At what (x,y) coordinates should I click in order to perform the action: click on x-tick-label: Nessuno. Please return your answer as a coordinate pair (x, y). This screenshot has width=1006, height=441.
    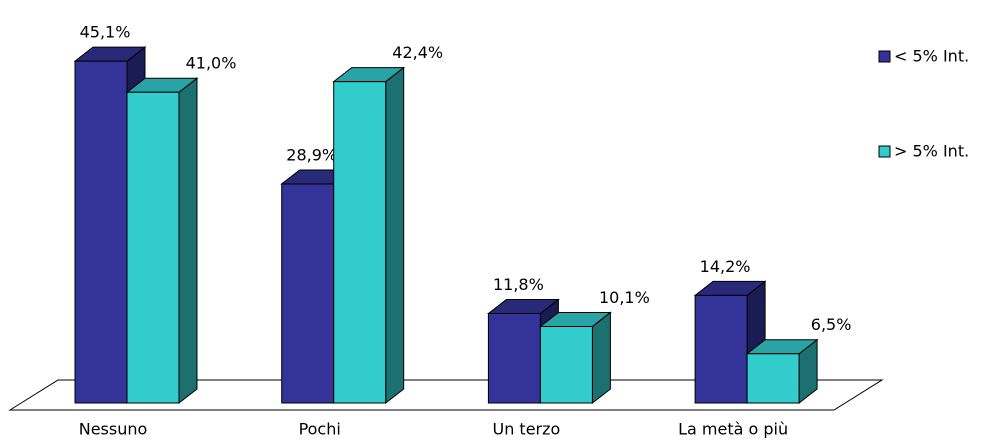
    Looking at the image, I should click on (113, 429).